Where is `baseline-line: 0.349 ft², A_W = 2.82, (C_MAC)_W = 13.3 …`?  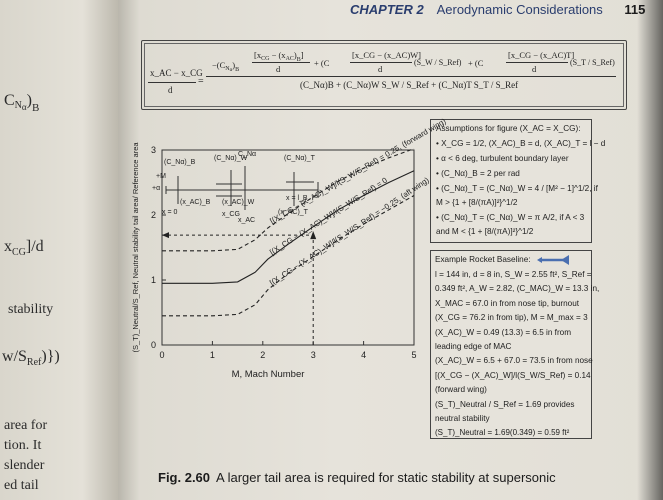 baseline-line: 0.349 ft², A_W = 2.82, (C_MAC)_W = 13.3 … is located at coordinates (517, 288).